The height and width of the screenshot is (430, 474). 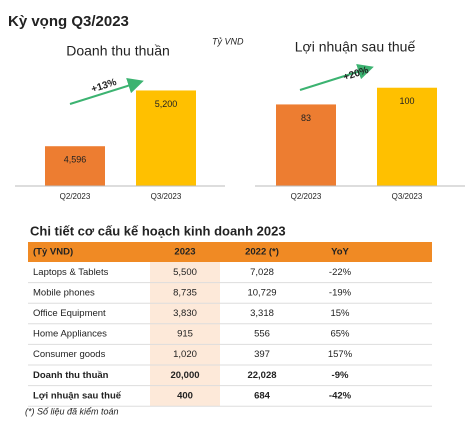 What do you see at coordinates (340, 354) in the screenshot?
I see `table-cell: 157%` at bounding box center [340, 354].